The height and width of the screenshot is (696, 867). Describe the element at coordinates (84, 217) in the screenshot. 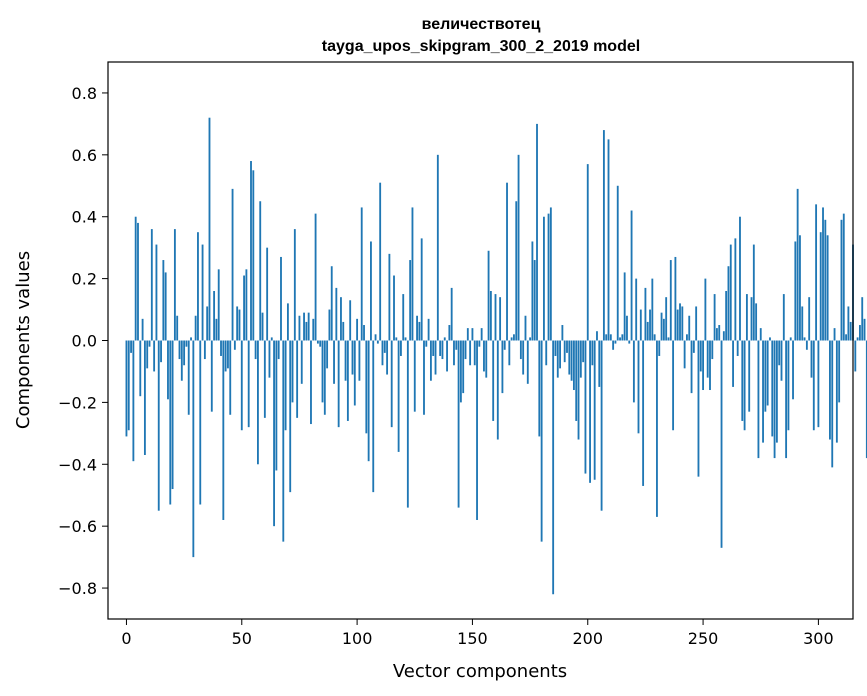

I see `y-tick-label: 0.4` at that location.